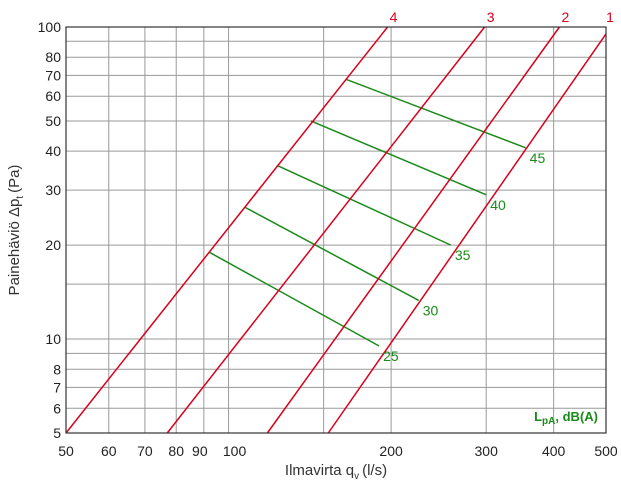 This screenshot has width=621, height=486. I want to click on y-axis-label: Painehäviö Δpt(Pa), so click(16, 230).